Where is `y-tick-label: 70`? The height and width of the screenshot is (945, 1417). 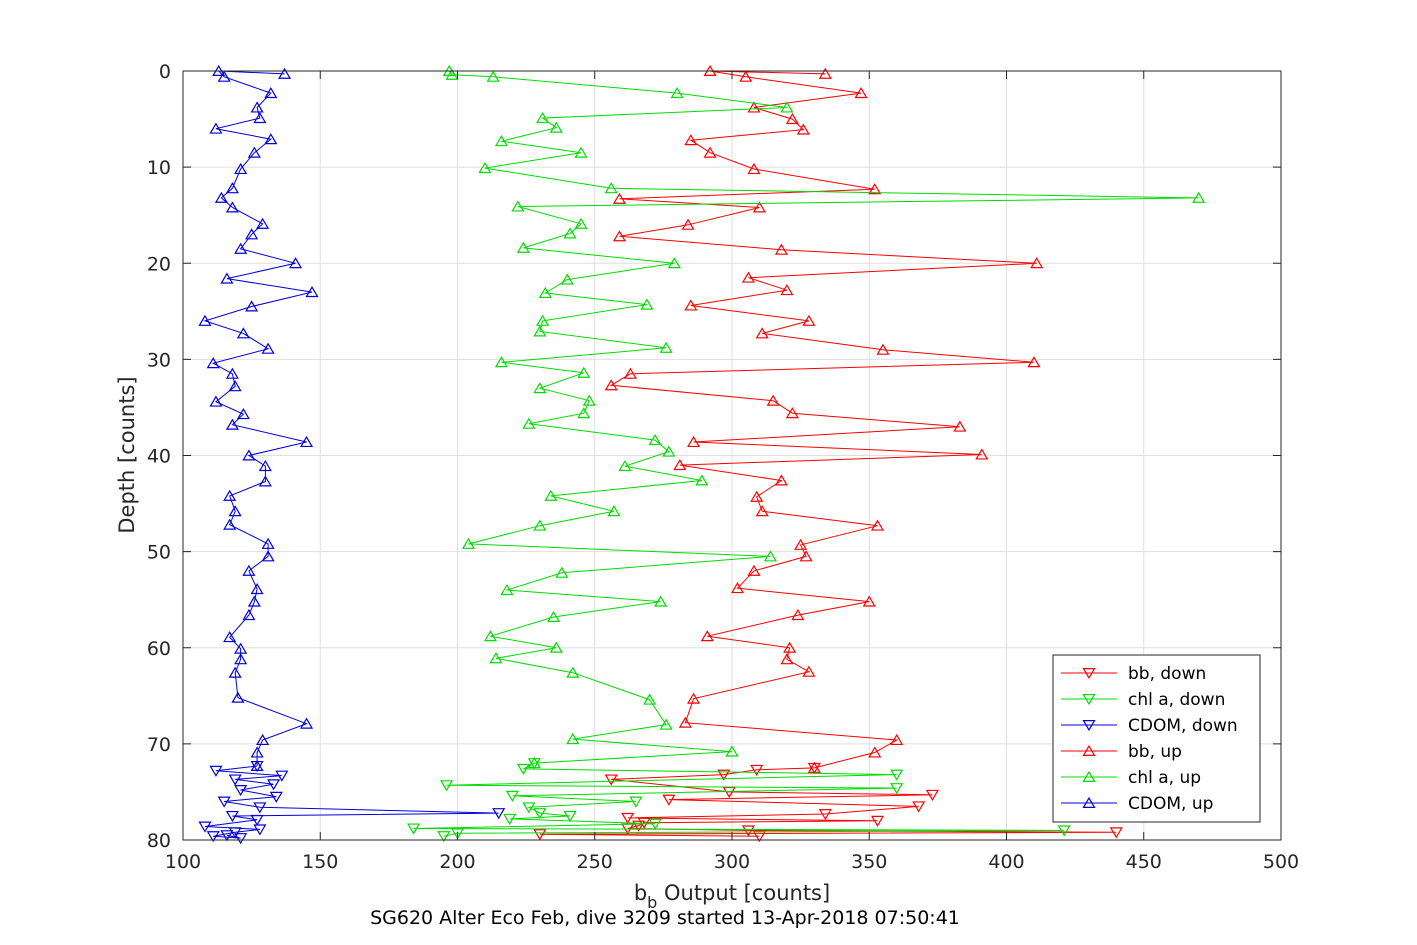 y-tick-label: 70 is located at coordinates (159, 745).